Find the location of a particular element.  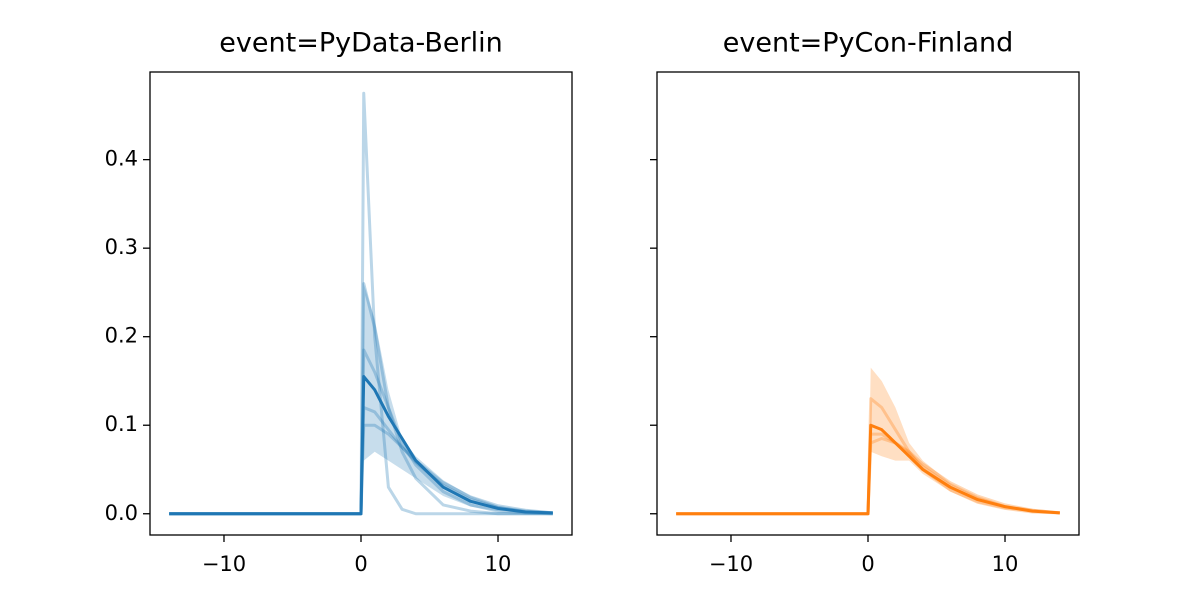

chart-title: event=PyCon-Finland is located at coordinates (868, 43).